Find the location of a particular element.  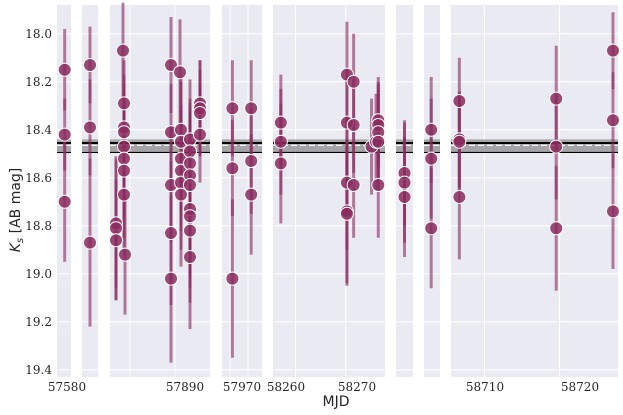

y-axis-label-main: K is located at coordinates (16, 246).